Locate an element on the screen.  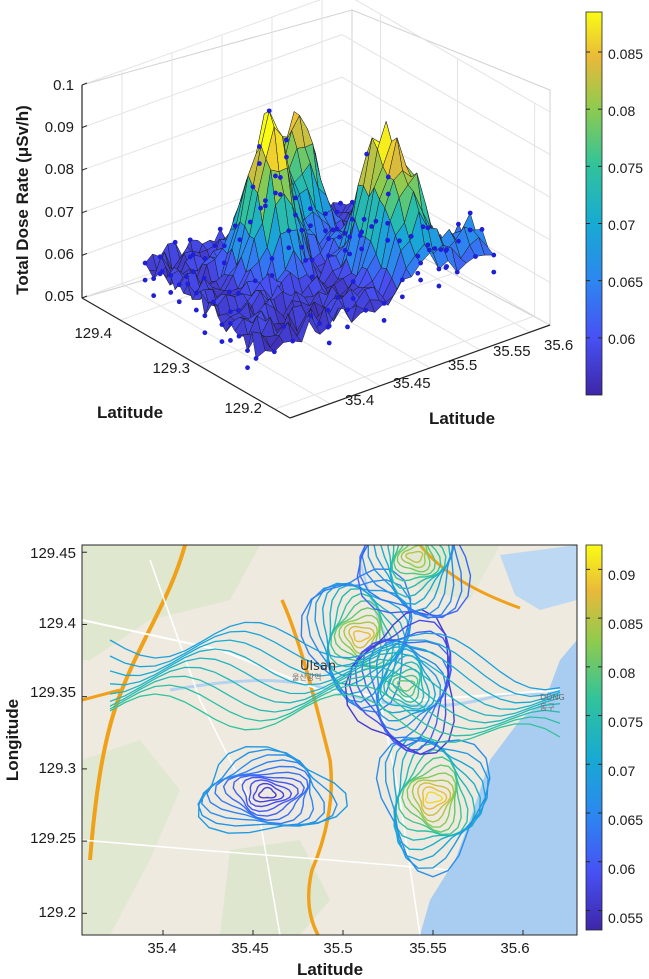
x-tick-label: 35.5 is located at coordinates (337, 948).